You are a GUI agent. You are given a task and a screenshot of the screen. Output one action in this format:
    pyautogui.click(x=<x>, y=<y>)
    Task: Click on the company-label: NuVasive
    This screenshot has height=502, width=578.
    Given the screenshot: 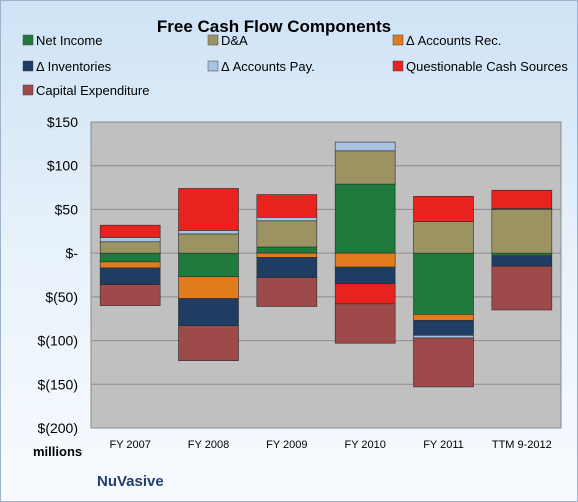 What is the action you would take?
    pyautogui.click(x=130, y=481)
    